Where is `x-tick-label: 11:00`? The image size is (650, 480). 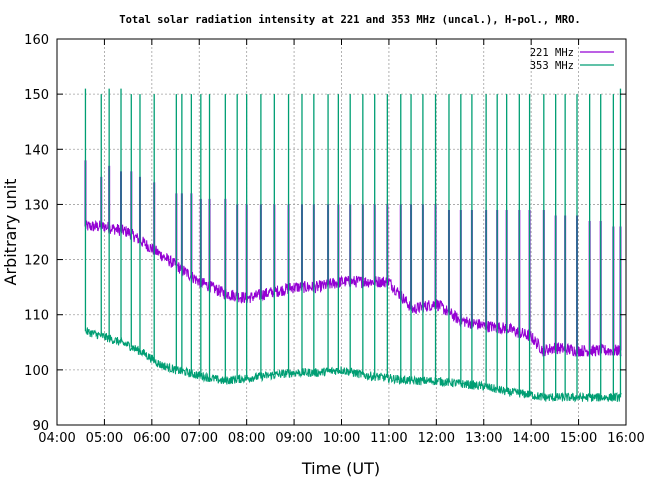 x-tick-label: 11:00 is located at coordinates (388, 438).